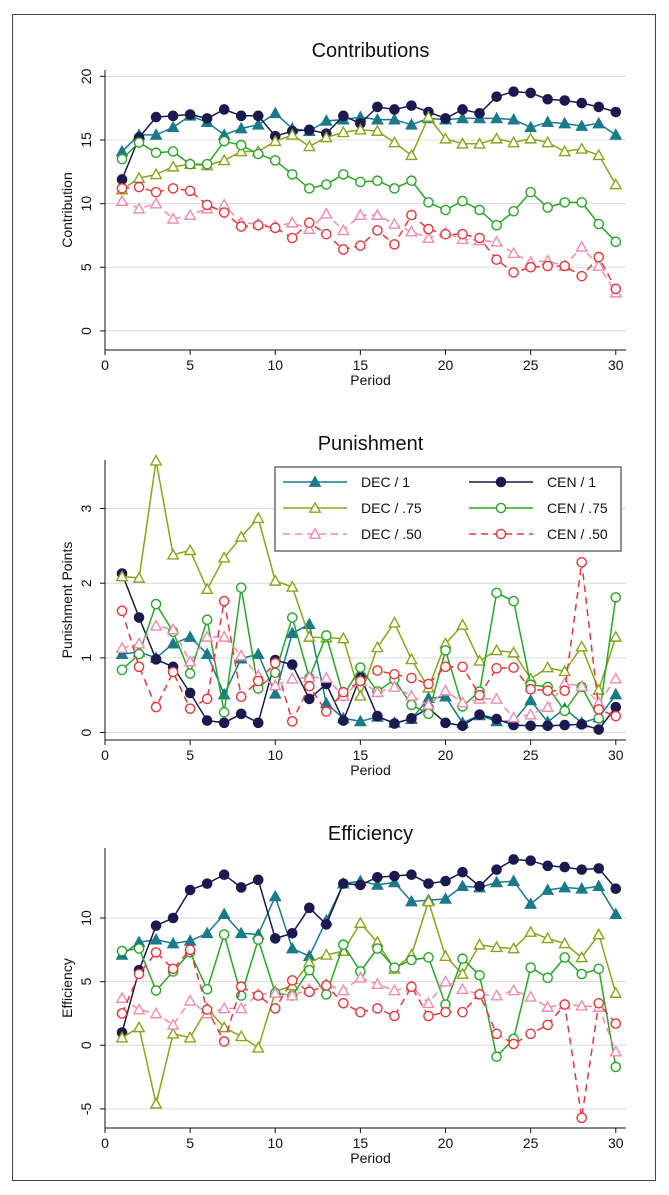 The width and height of the screenshot is (669, 1195). Describe the element at coordinates (531, 365) in the screenshot. I see `x-tick-label: 25` at that location.